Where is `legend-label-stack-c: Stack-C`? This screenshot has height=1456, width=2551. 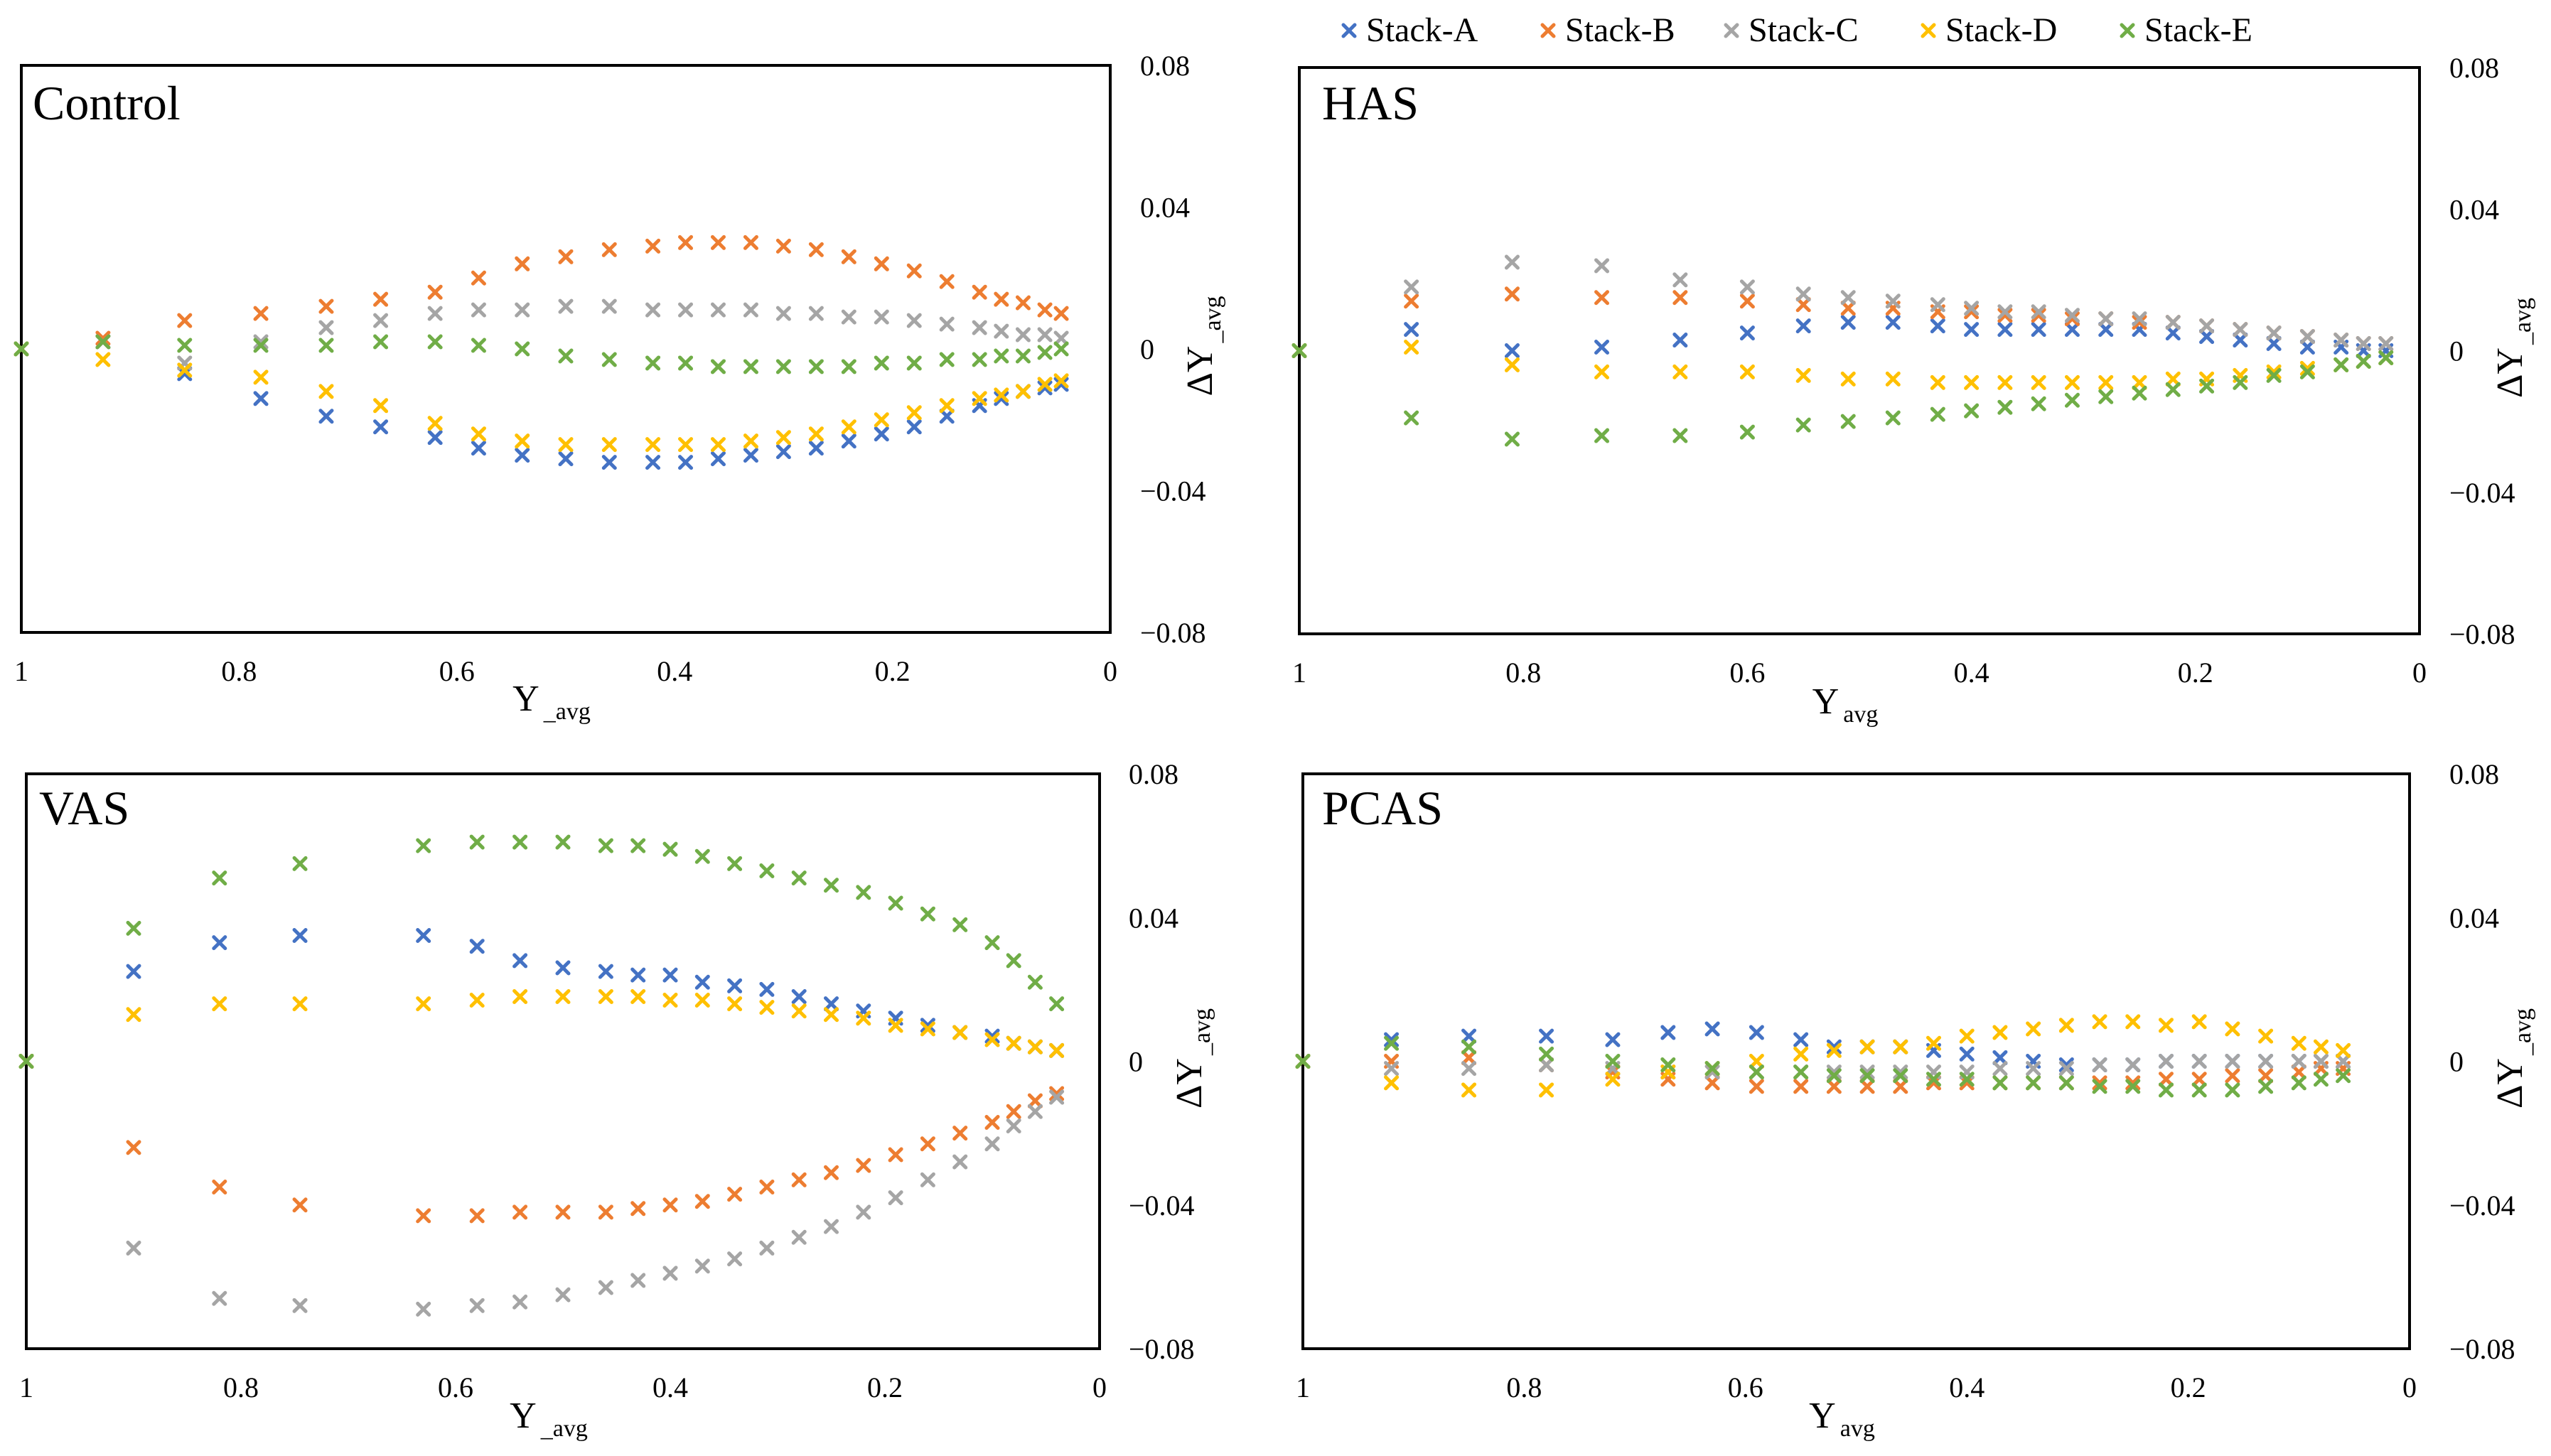
legend-label-stack-c: Stack-C is located at coordinates (1804, 30).